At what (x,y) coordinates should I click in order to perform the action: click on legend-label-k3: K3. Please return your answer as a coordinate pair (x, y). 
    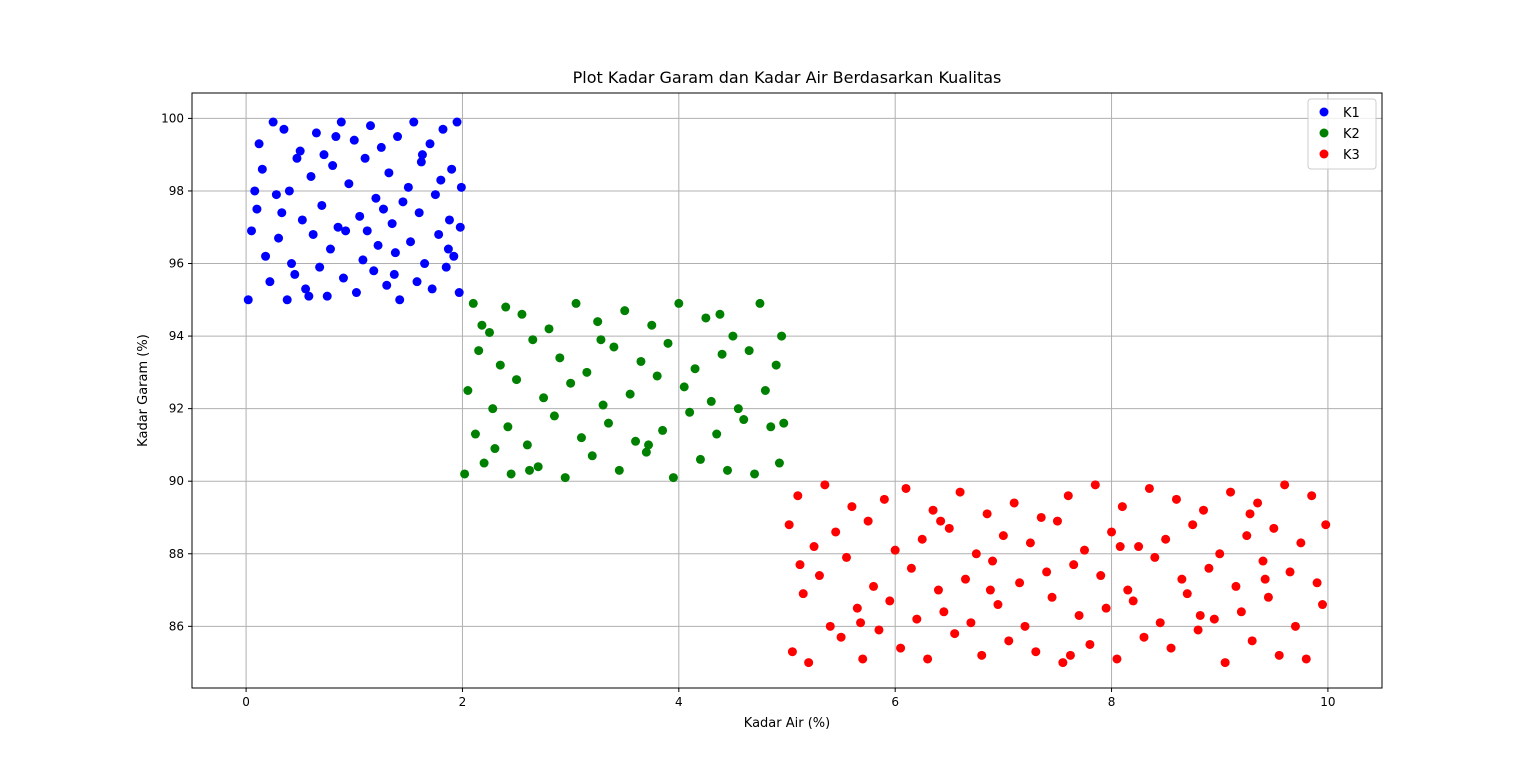
    Looking at the image, I should click on (1351, 155).